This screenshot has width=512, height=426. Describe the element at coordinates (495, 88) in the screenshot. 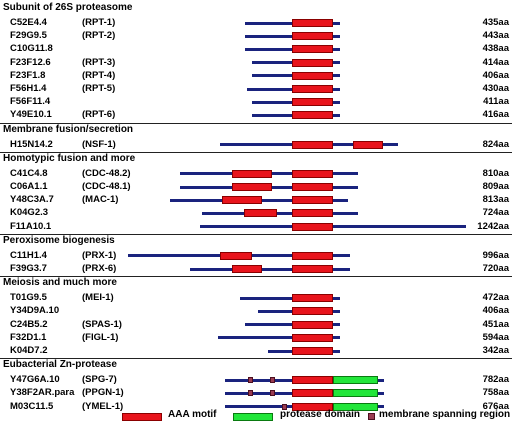

I see `protein-length: 430aa` at that location.